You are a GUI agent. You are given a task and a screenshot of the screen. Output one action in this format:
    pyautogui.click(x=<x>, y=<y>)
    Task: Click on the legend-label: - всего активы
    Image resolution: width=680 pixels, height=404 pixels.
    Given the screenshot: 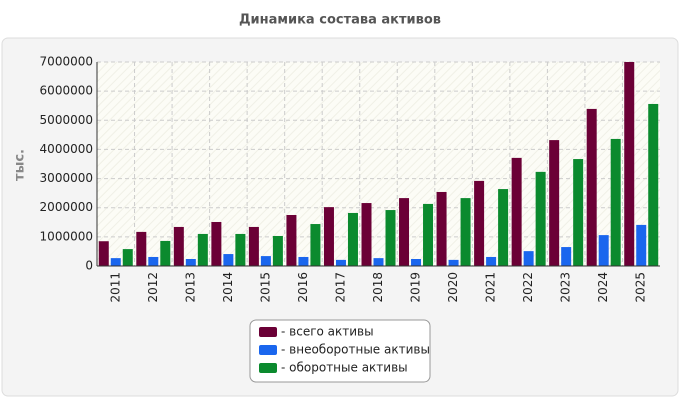 What is the action you would take?
    pyautogui.click(x=327, y=332)
    